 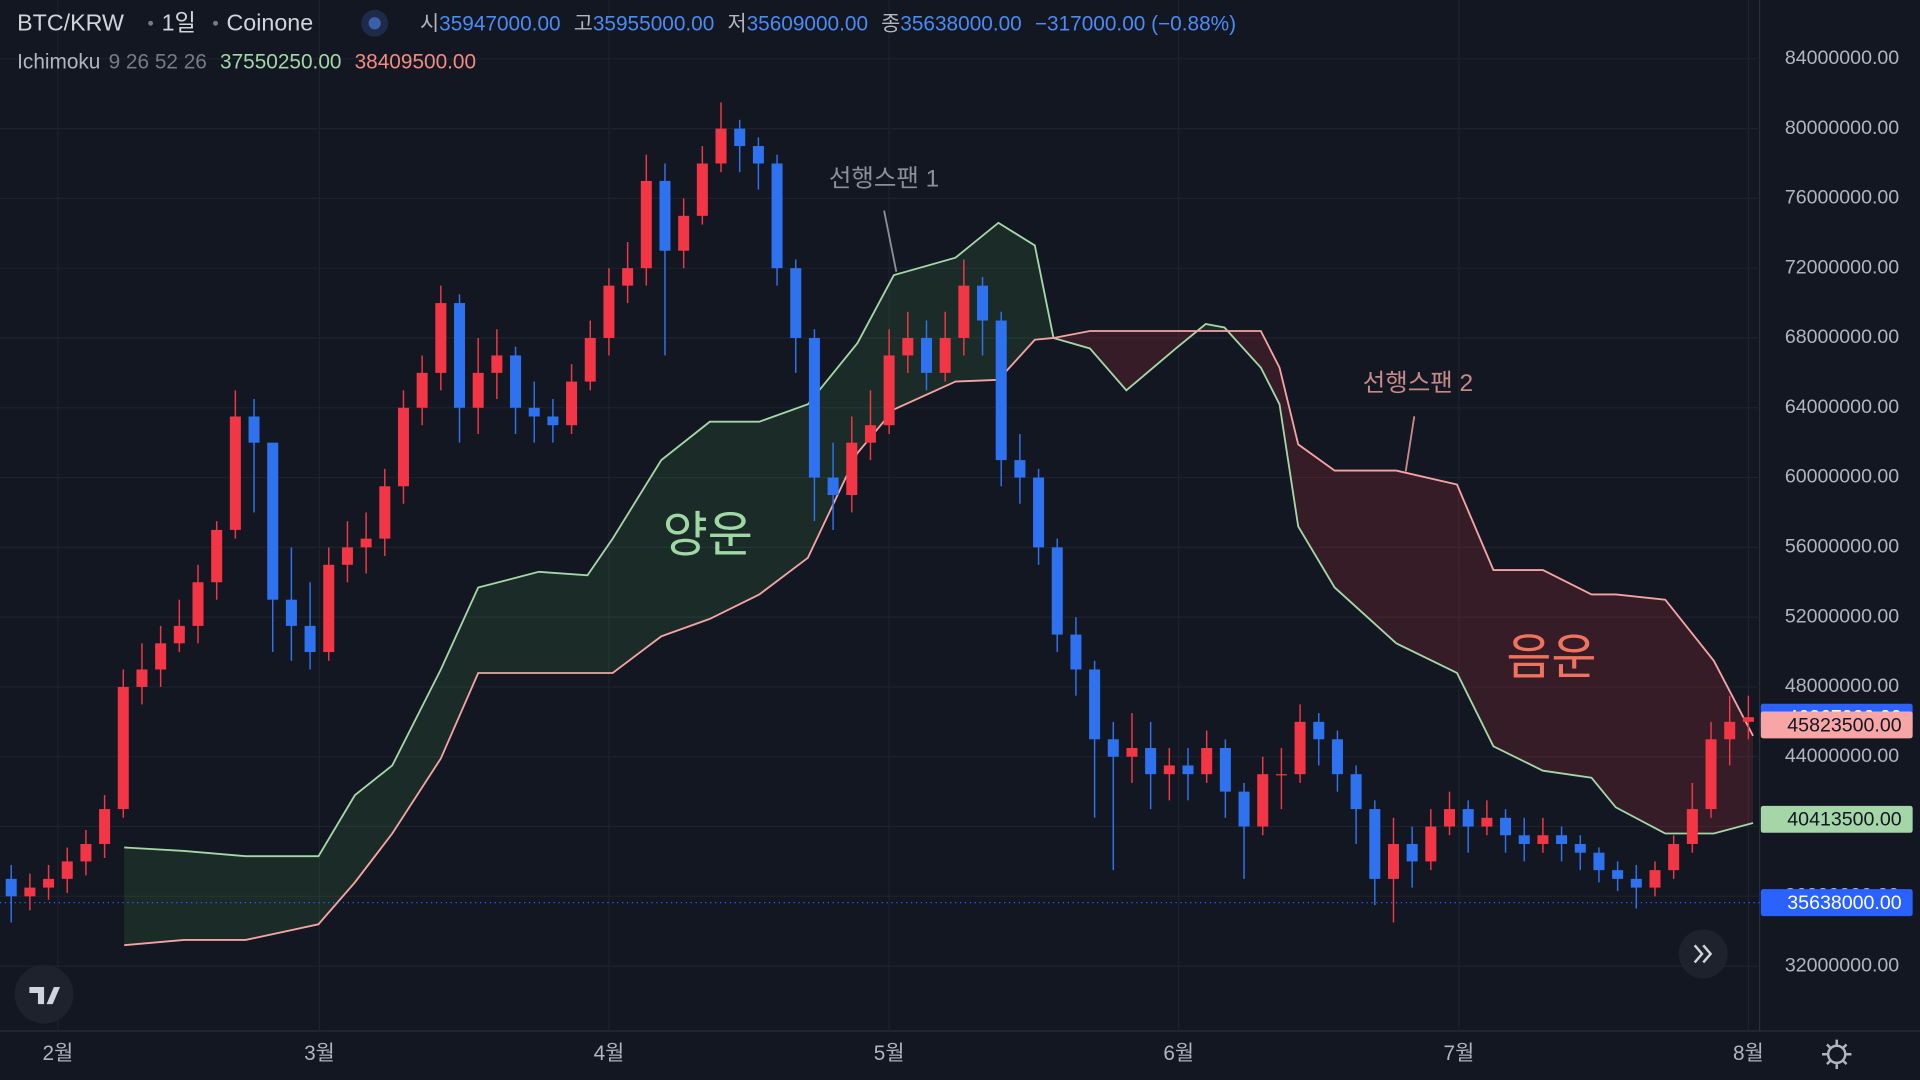 What do you see at coordinates (1842, 686) in the screenshot?
I see `y-tick-label: 48000000.00` at bounding box center [1842, 686].